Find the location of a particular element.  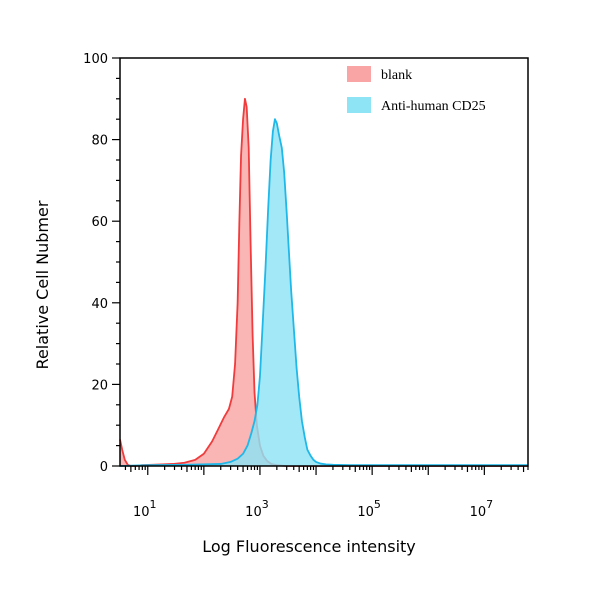

y-tick-label: 80 is located at coordinates (99, 141).